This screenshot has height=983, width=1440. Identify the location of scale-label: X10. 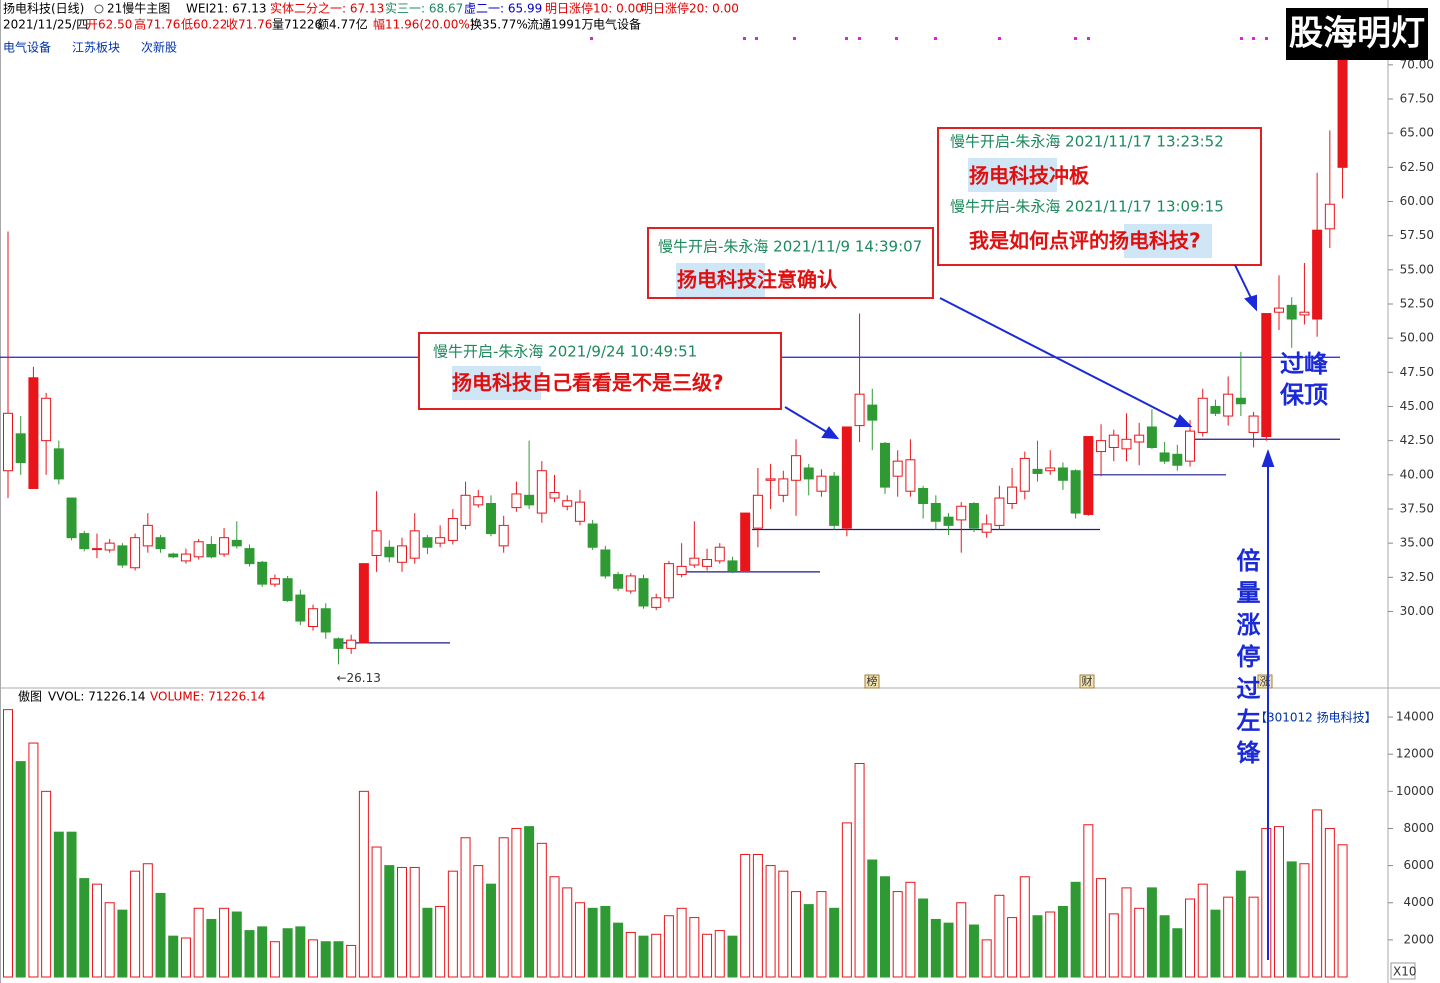
(1405, 972).